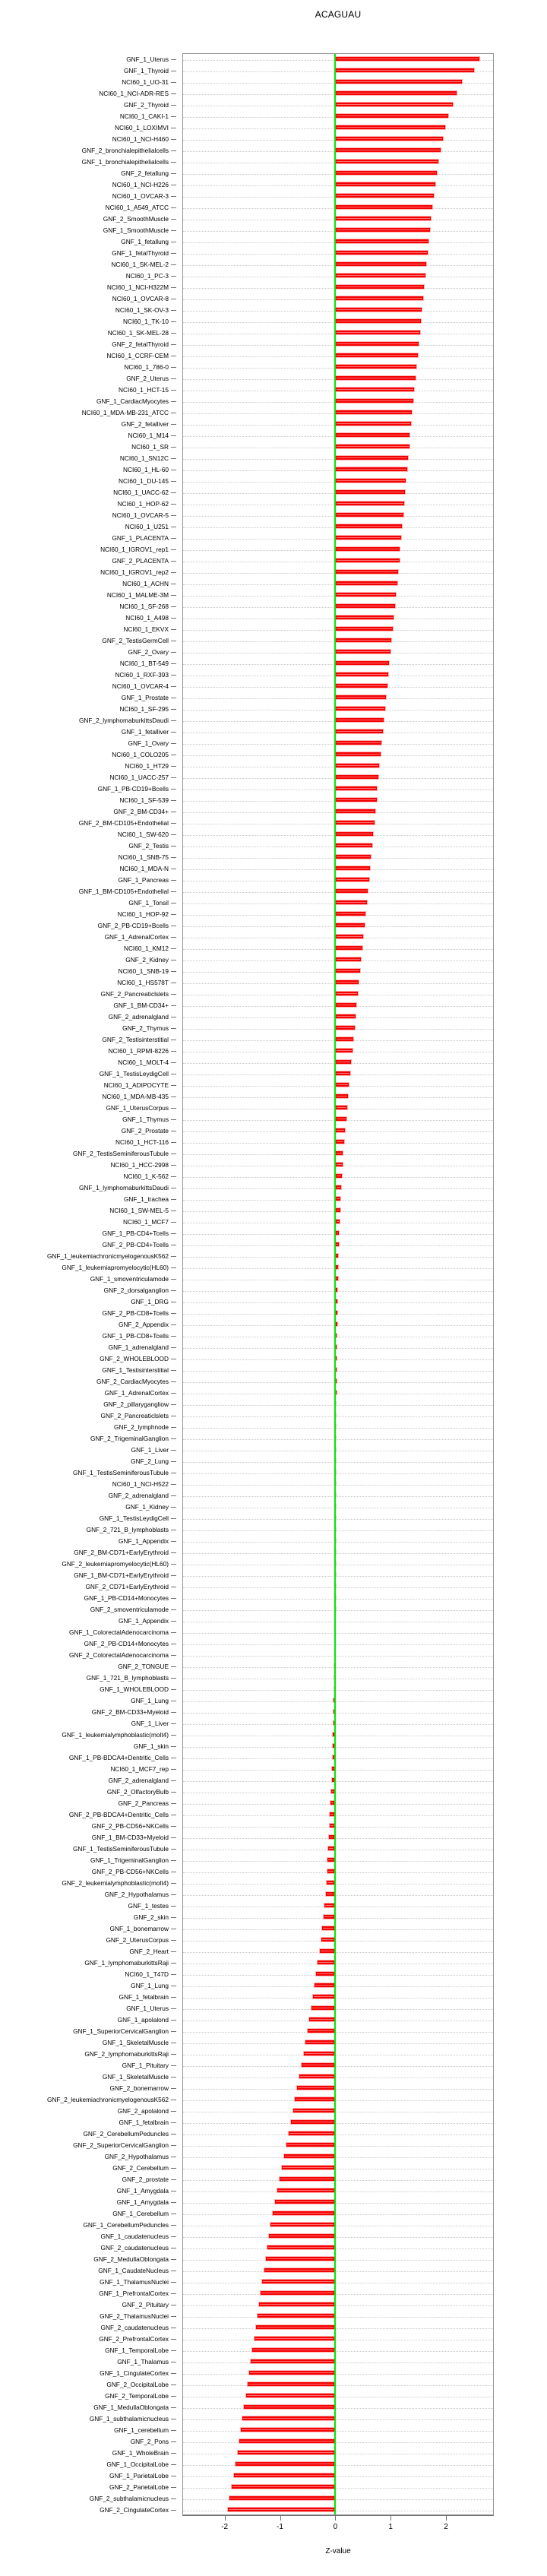  What do you see at coordinates (142, 2190) in the screenshot?
I see `y-axis-tick-label: GNF_1_Amygdala` at bounding box center [142, 2190].